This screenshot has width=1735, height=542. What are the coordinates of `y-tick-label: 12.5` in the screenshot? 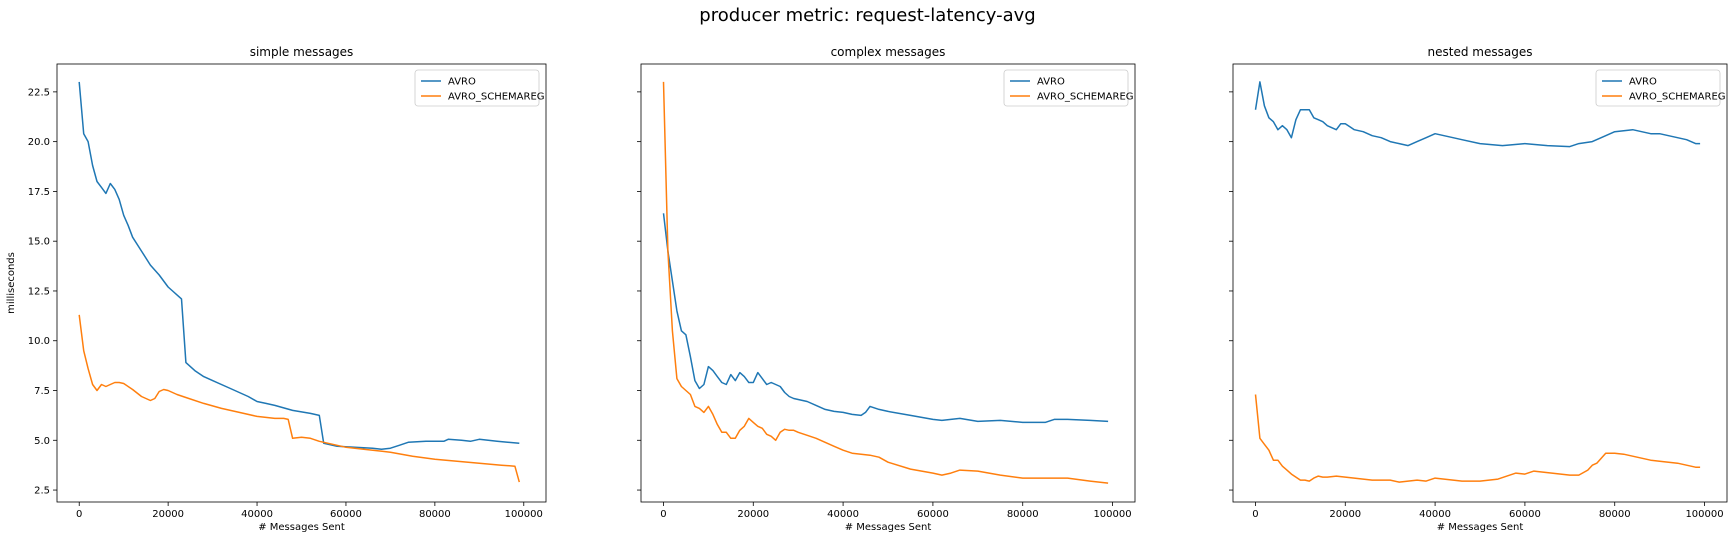 It's located at (39, 291).